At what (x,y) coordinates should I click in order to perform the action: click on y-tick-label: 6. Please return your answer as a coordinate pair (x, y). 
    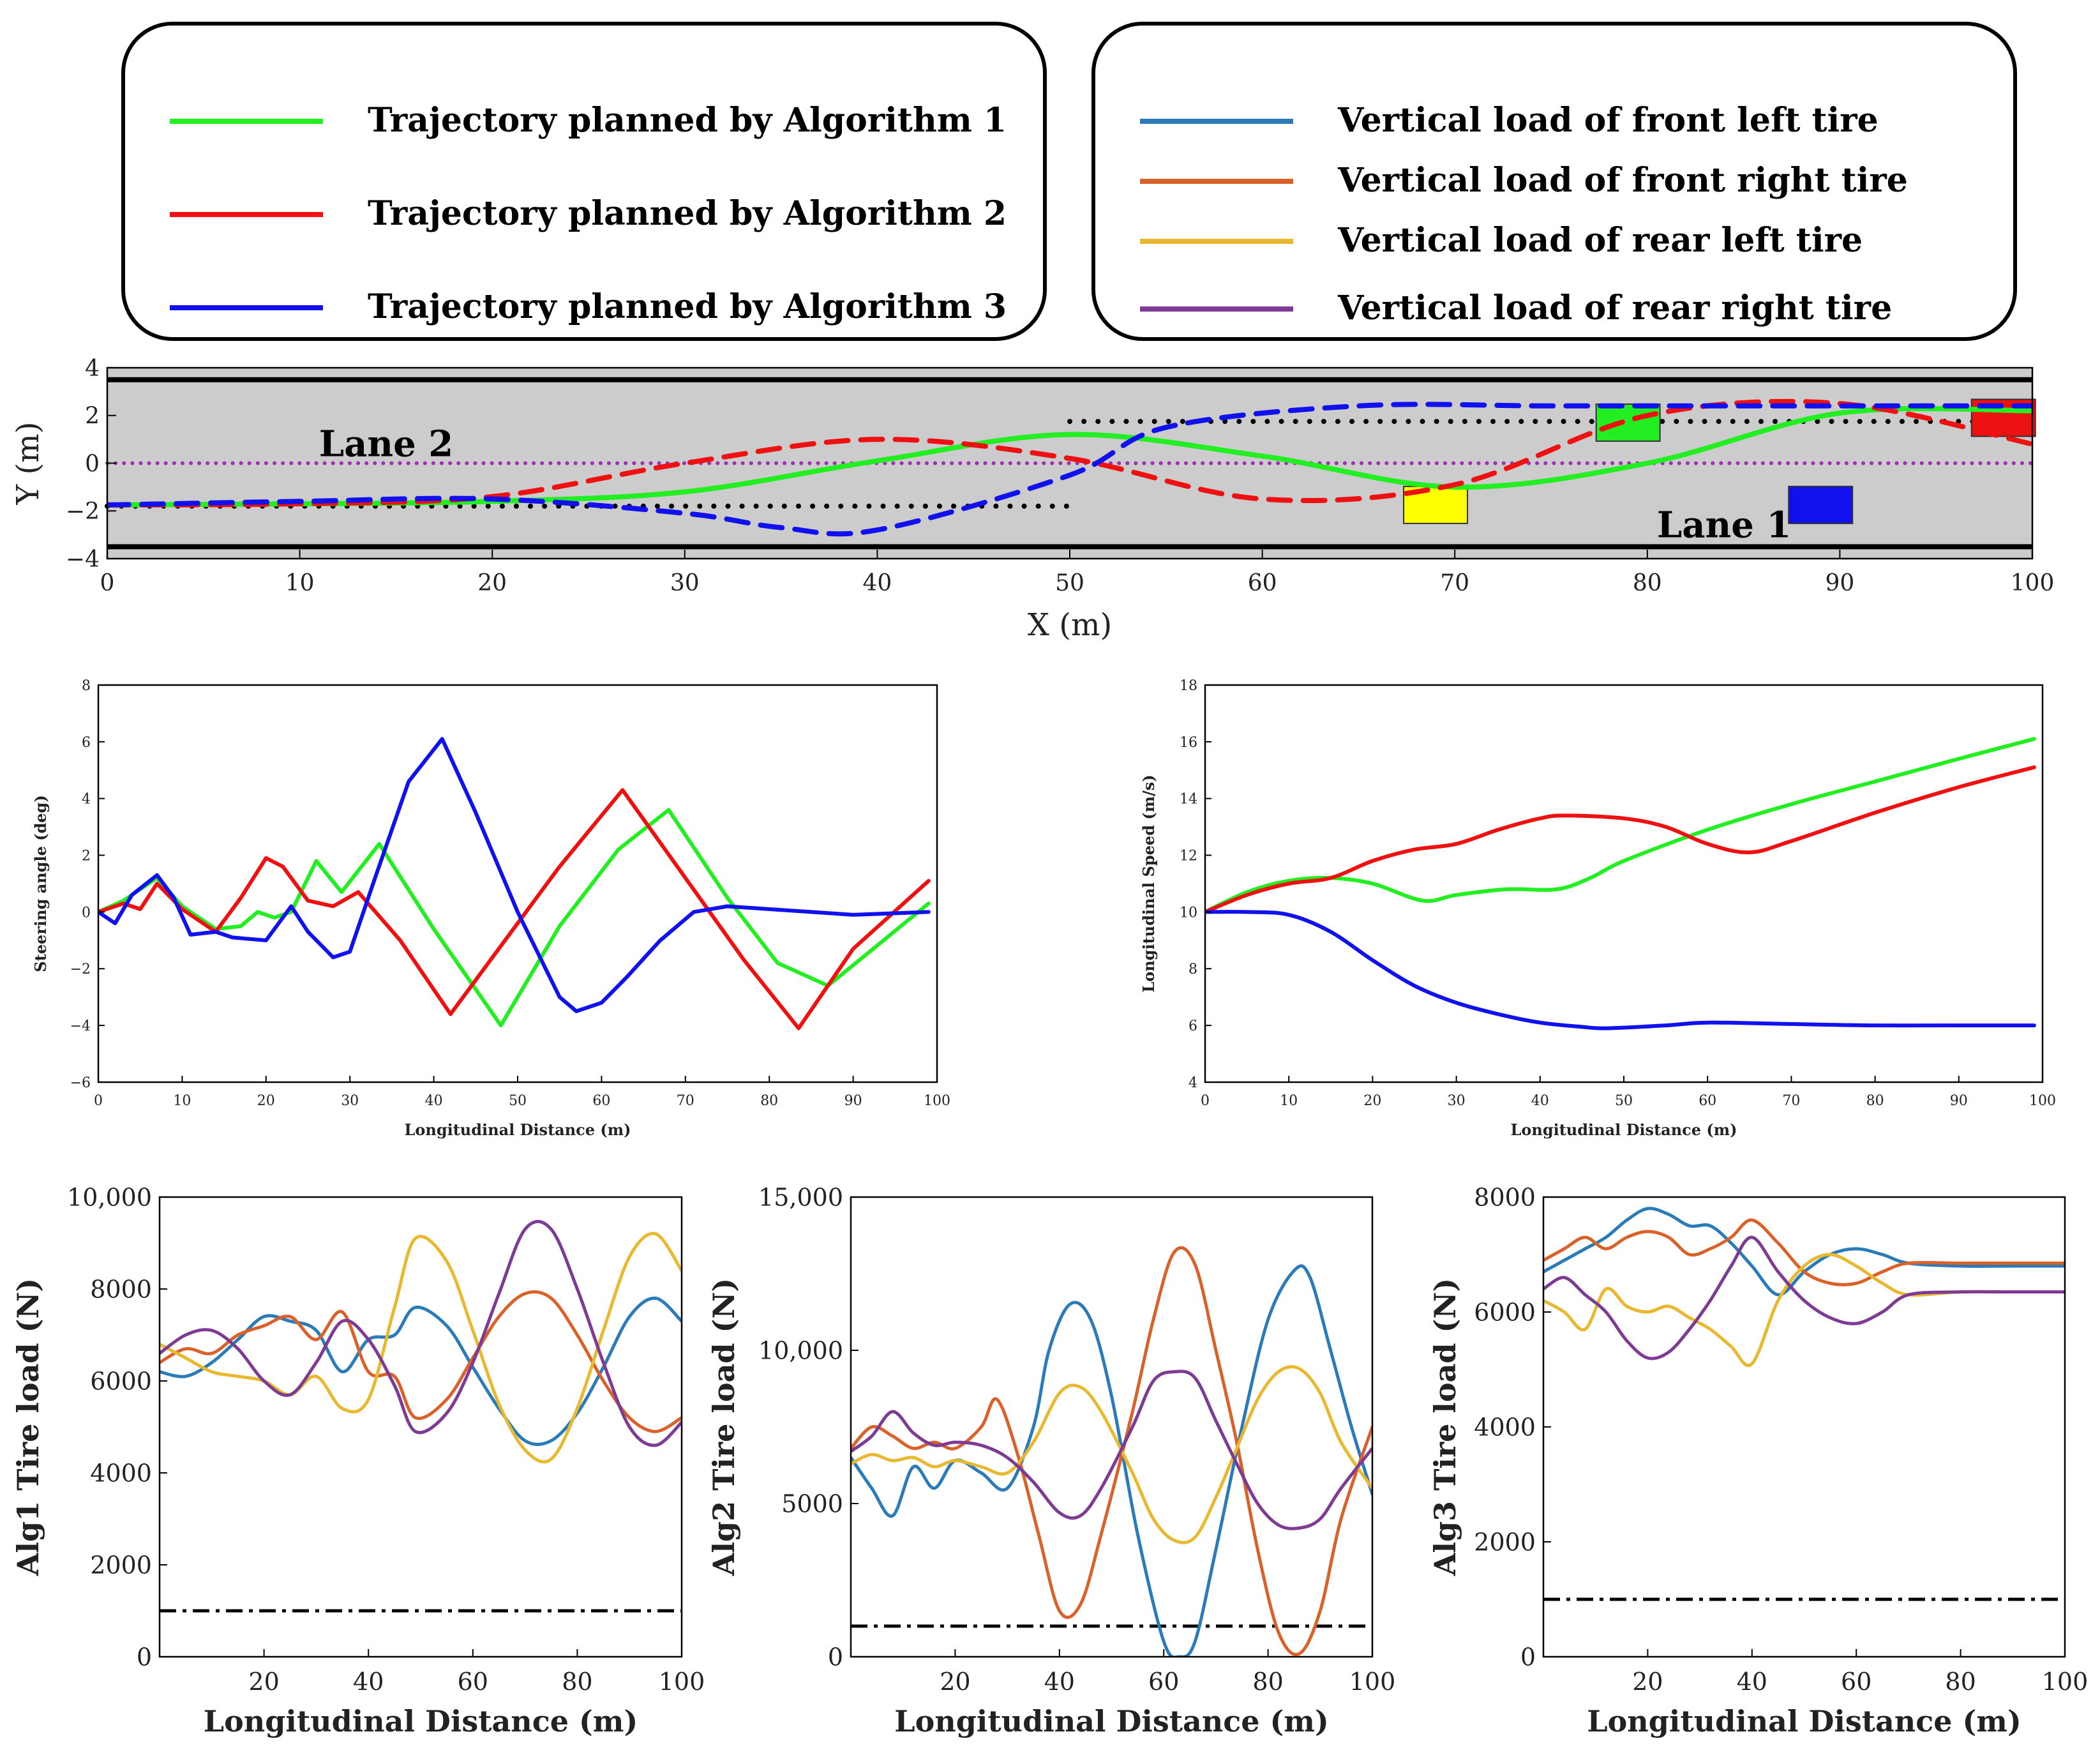
    Looking at the image, I should click on (1193, 1026).